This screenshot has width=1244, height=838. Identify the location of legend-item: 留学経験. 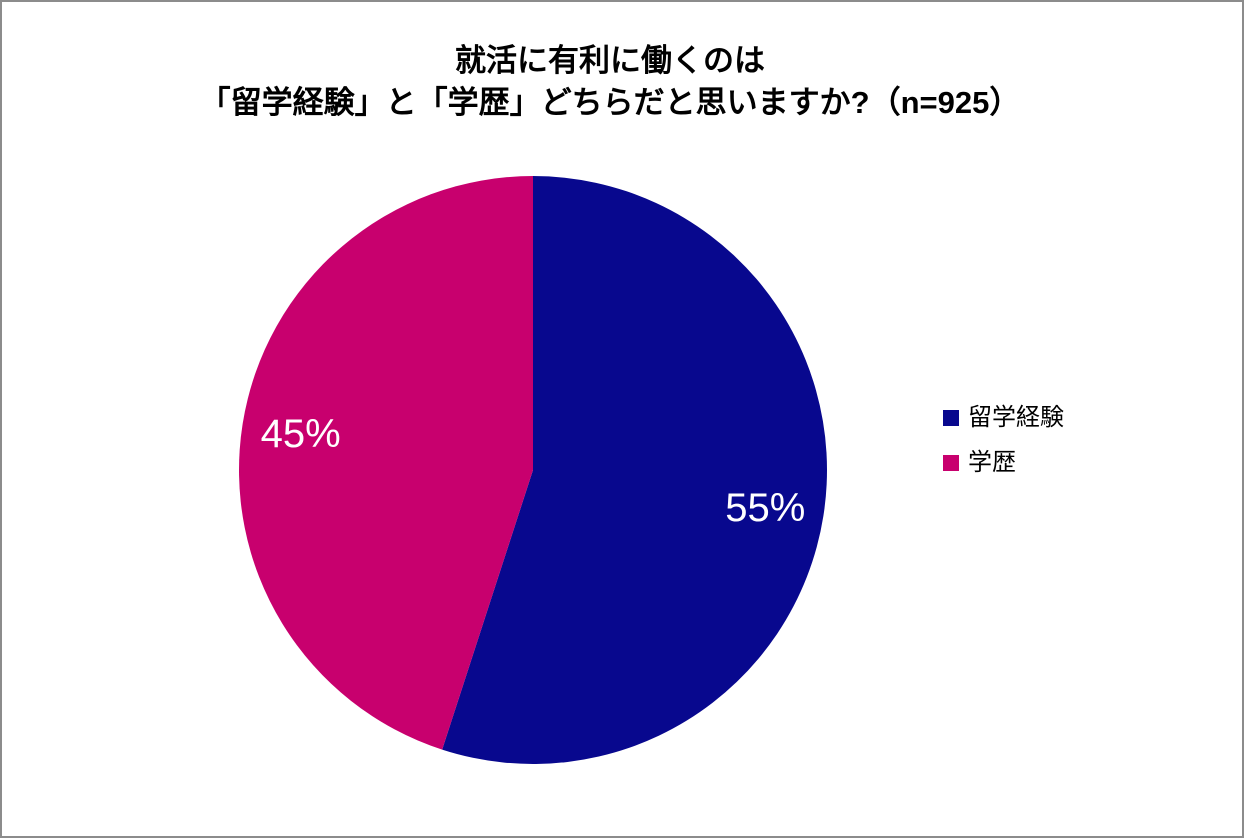
(1003, 418).